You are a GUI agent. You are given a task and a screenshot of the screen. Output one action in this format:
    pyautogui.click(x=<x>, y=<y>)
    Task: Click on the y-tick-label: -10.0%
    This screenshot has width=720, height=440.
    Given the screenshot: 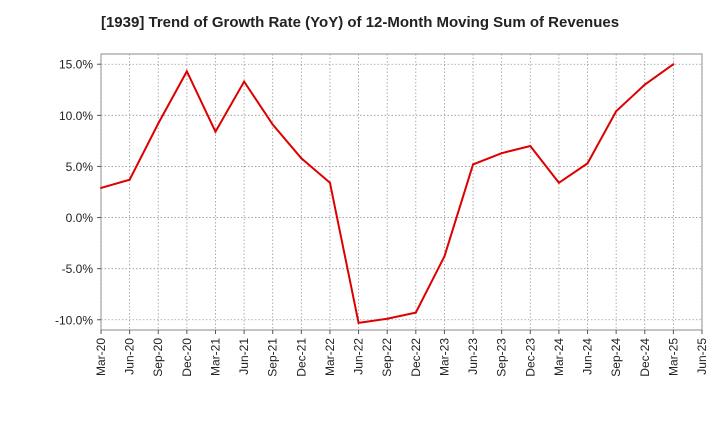 What is the action you would take?
    pyautogui.click(x=74, y=320)
    